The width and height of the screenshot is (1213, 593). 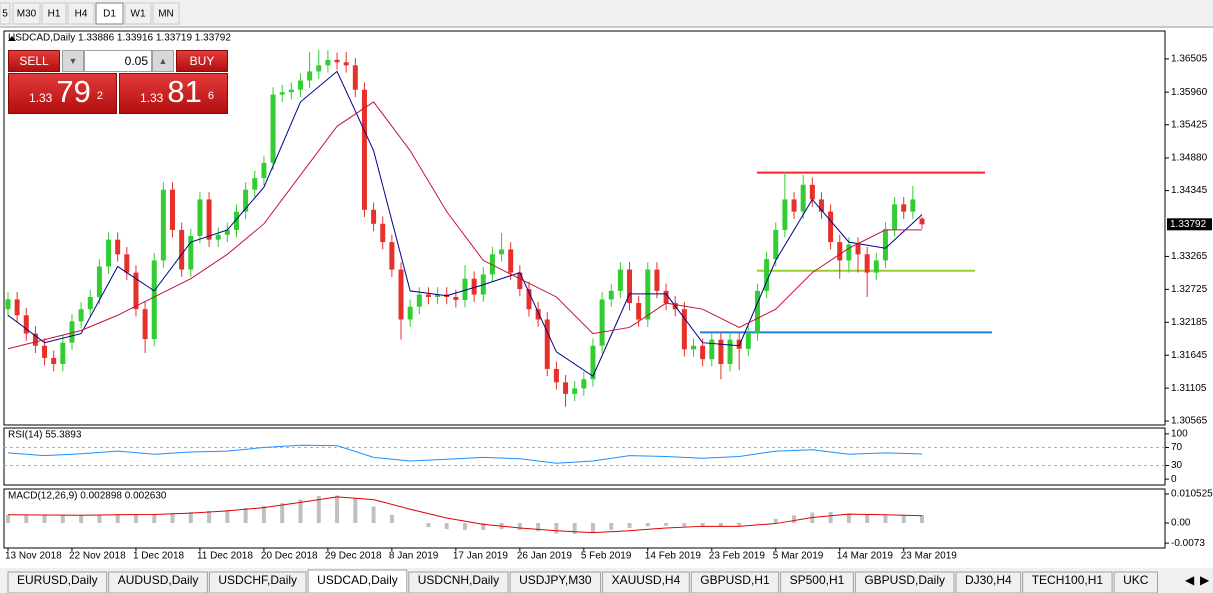 I want to click on tab: GBPUSD,H1, so click(x=735, y=582).